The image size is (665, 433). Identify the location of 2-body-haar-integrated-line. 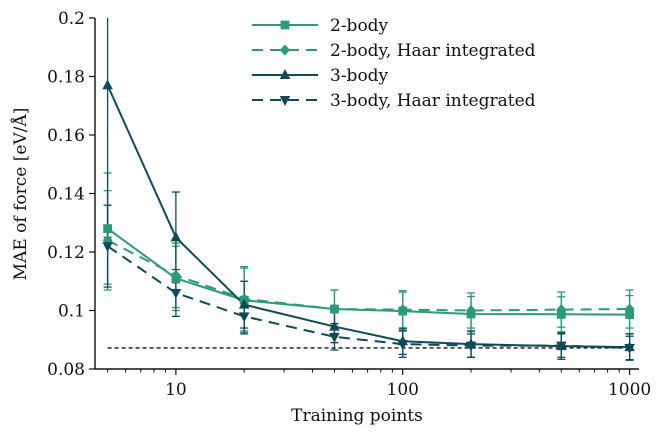
(368, 275).